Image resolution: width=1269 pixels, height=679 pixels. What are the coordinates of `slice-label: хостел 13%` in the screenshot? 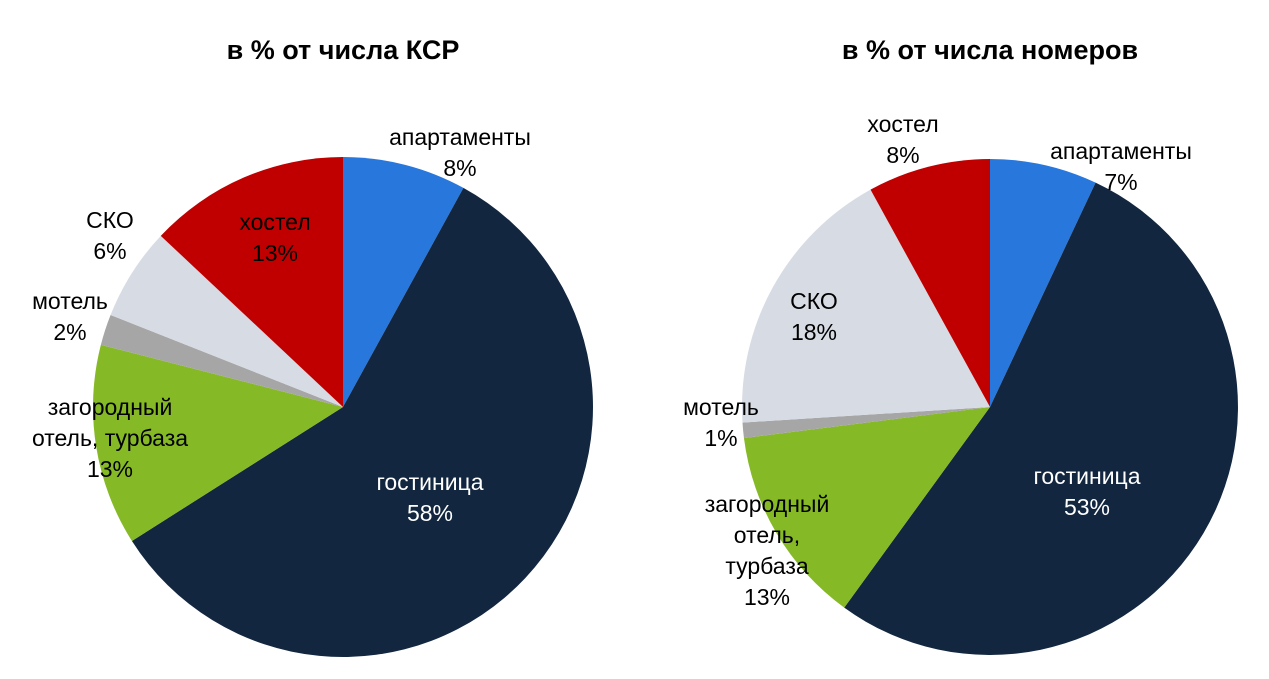 It's located at (274, 237).